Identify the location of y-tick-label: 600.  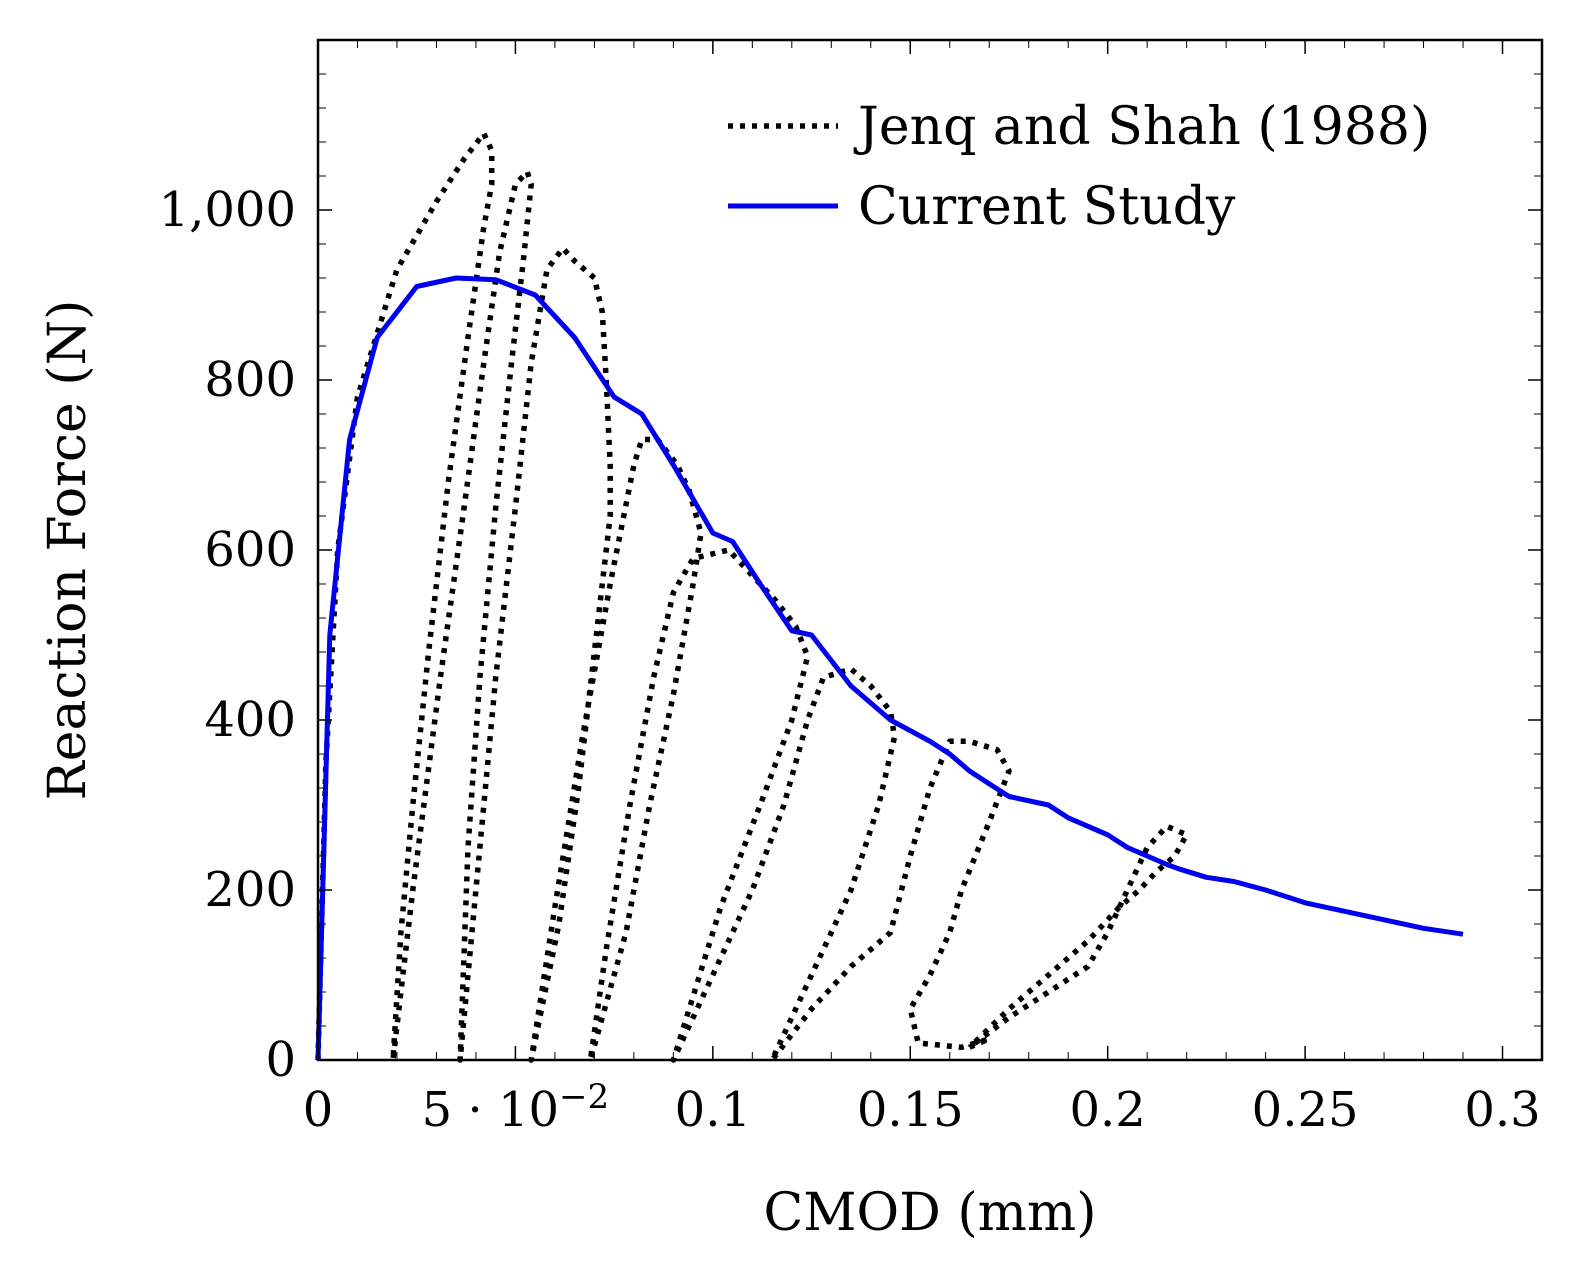
(250, 550).